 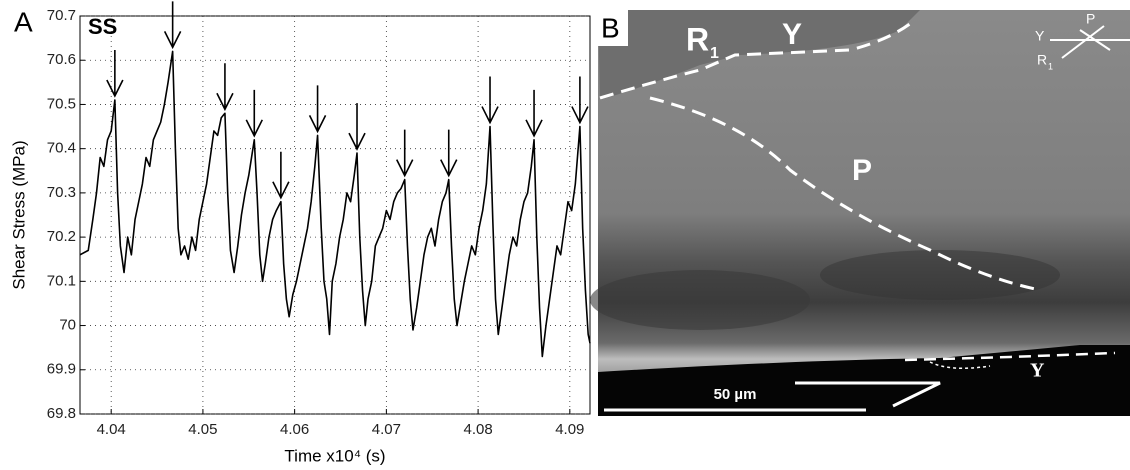 What do you see at coordinates (569, 429) in the screenshot?
I see `x-tick-label: 4.09` at bounding box center [569, 429].